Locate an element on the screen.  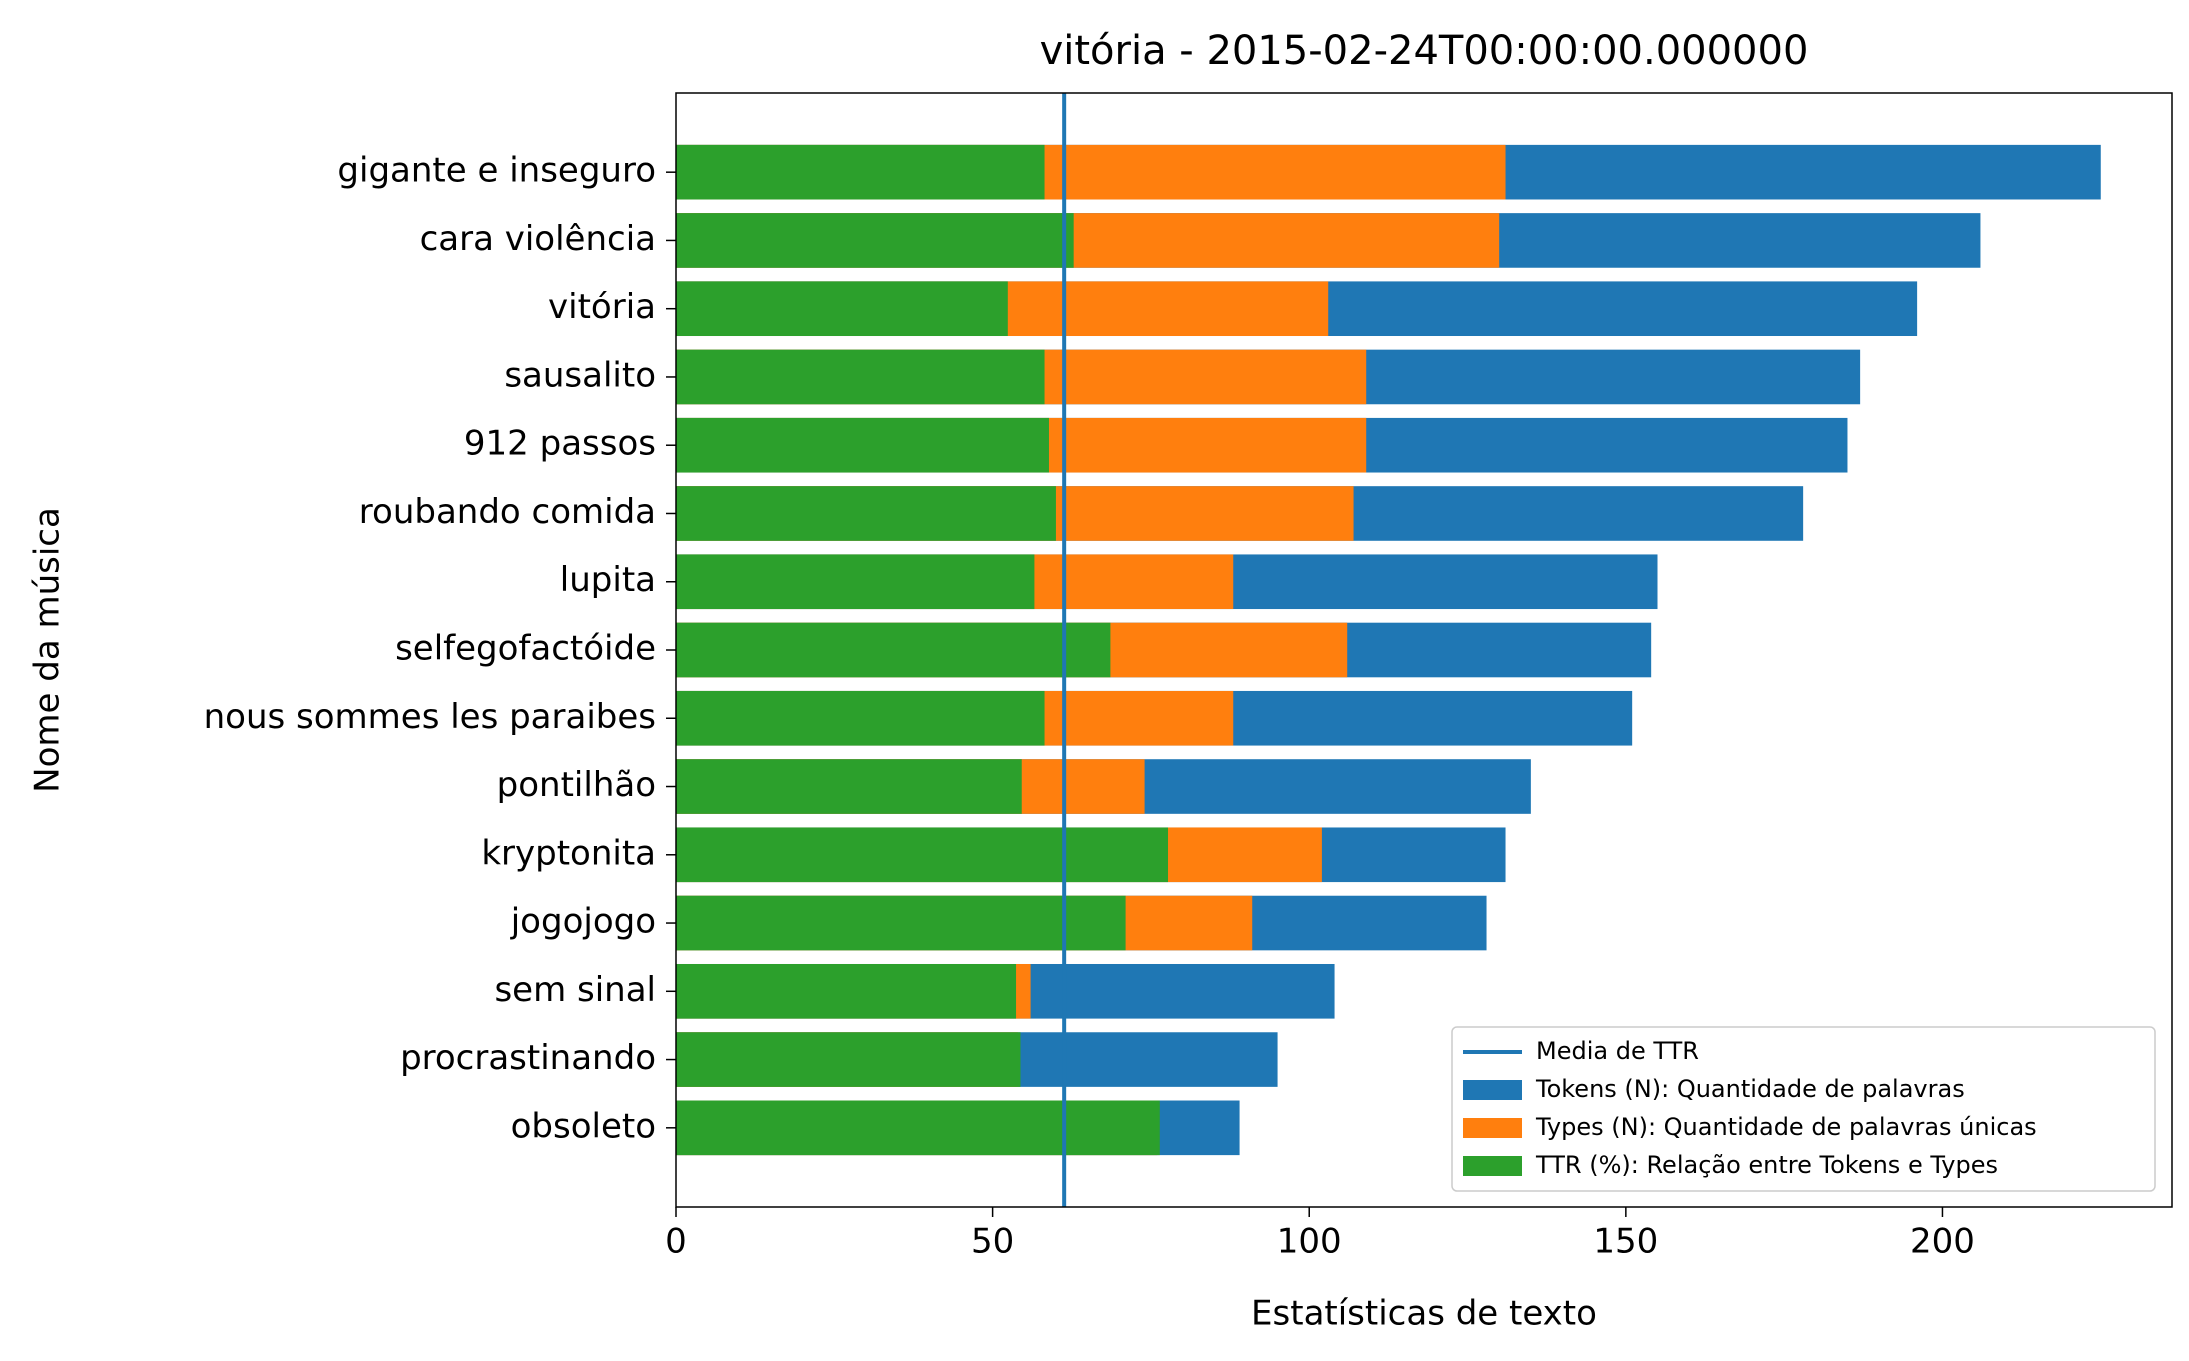
x-tick-label: 100 is located at coordinates (1309, 1242).